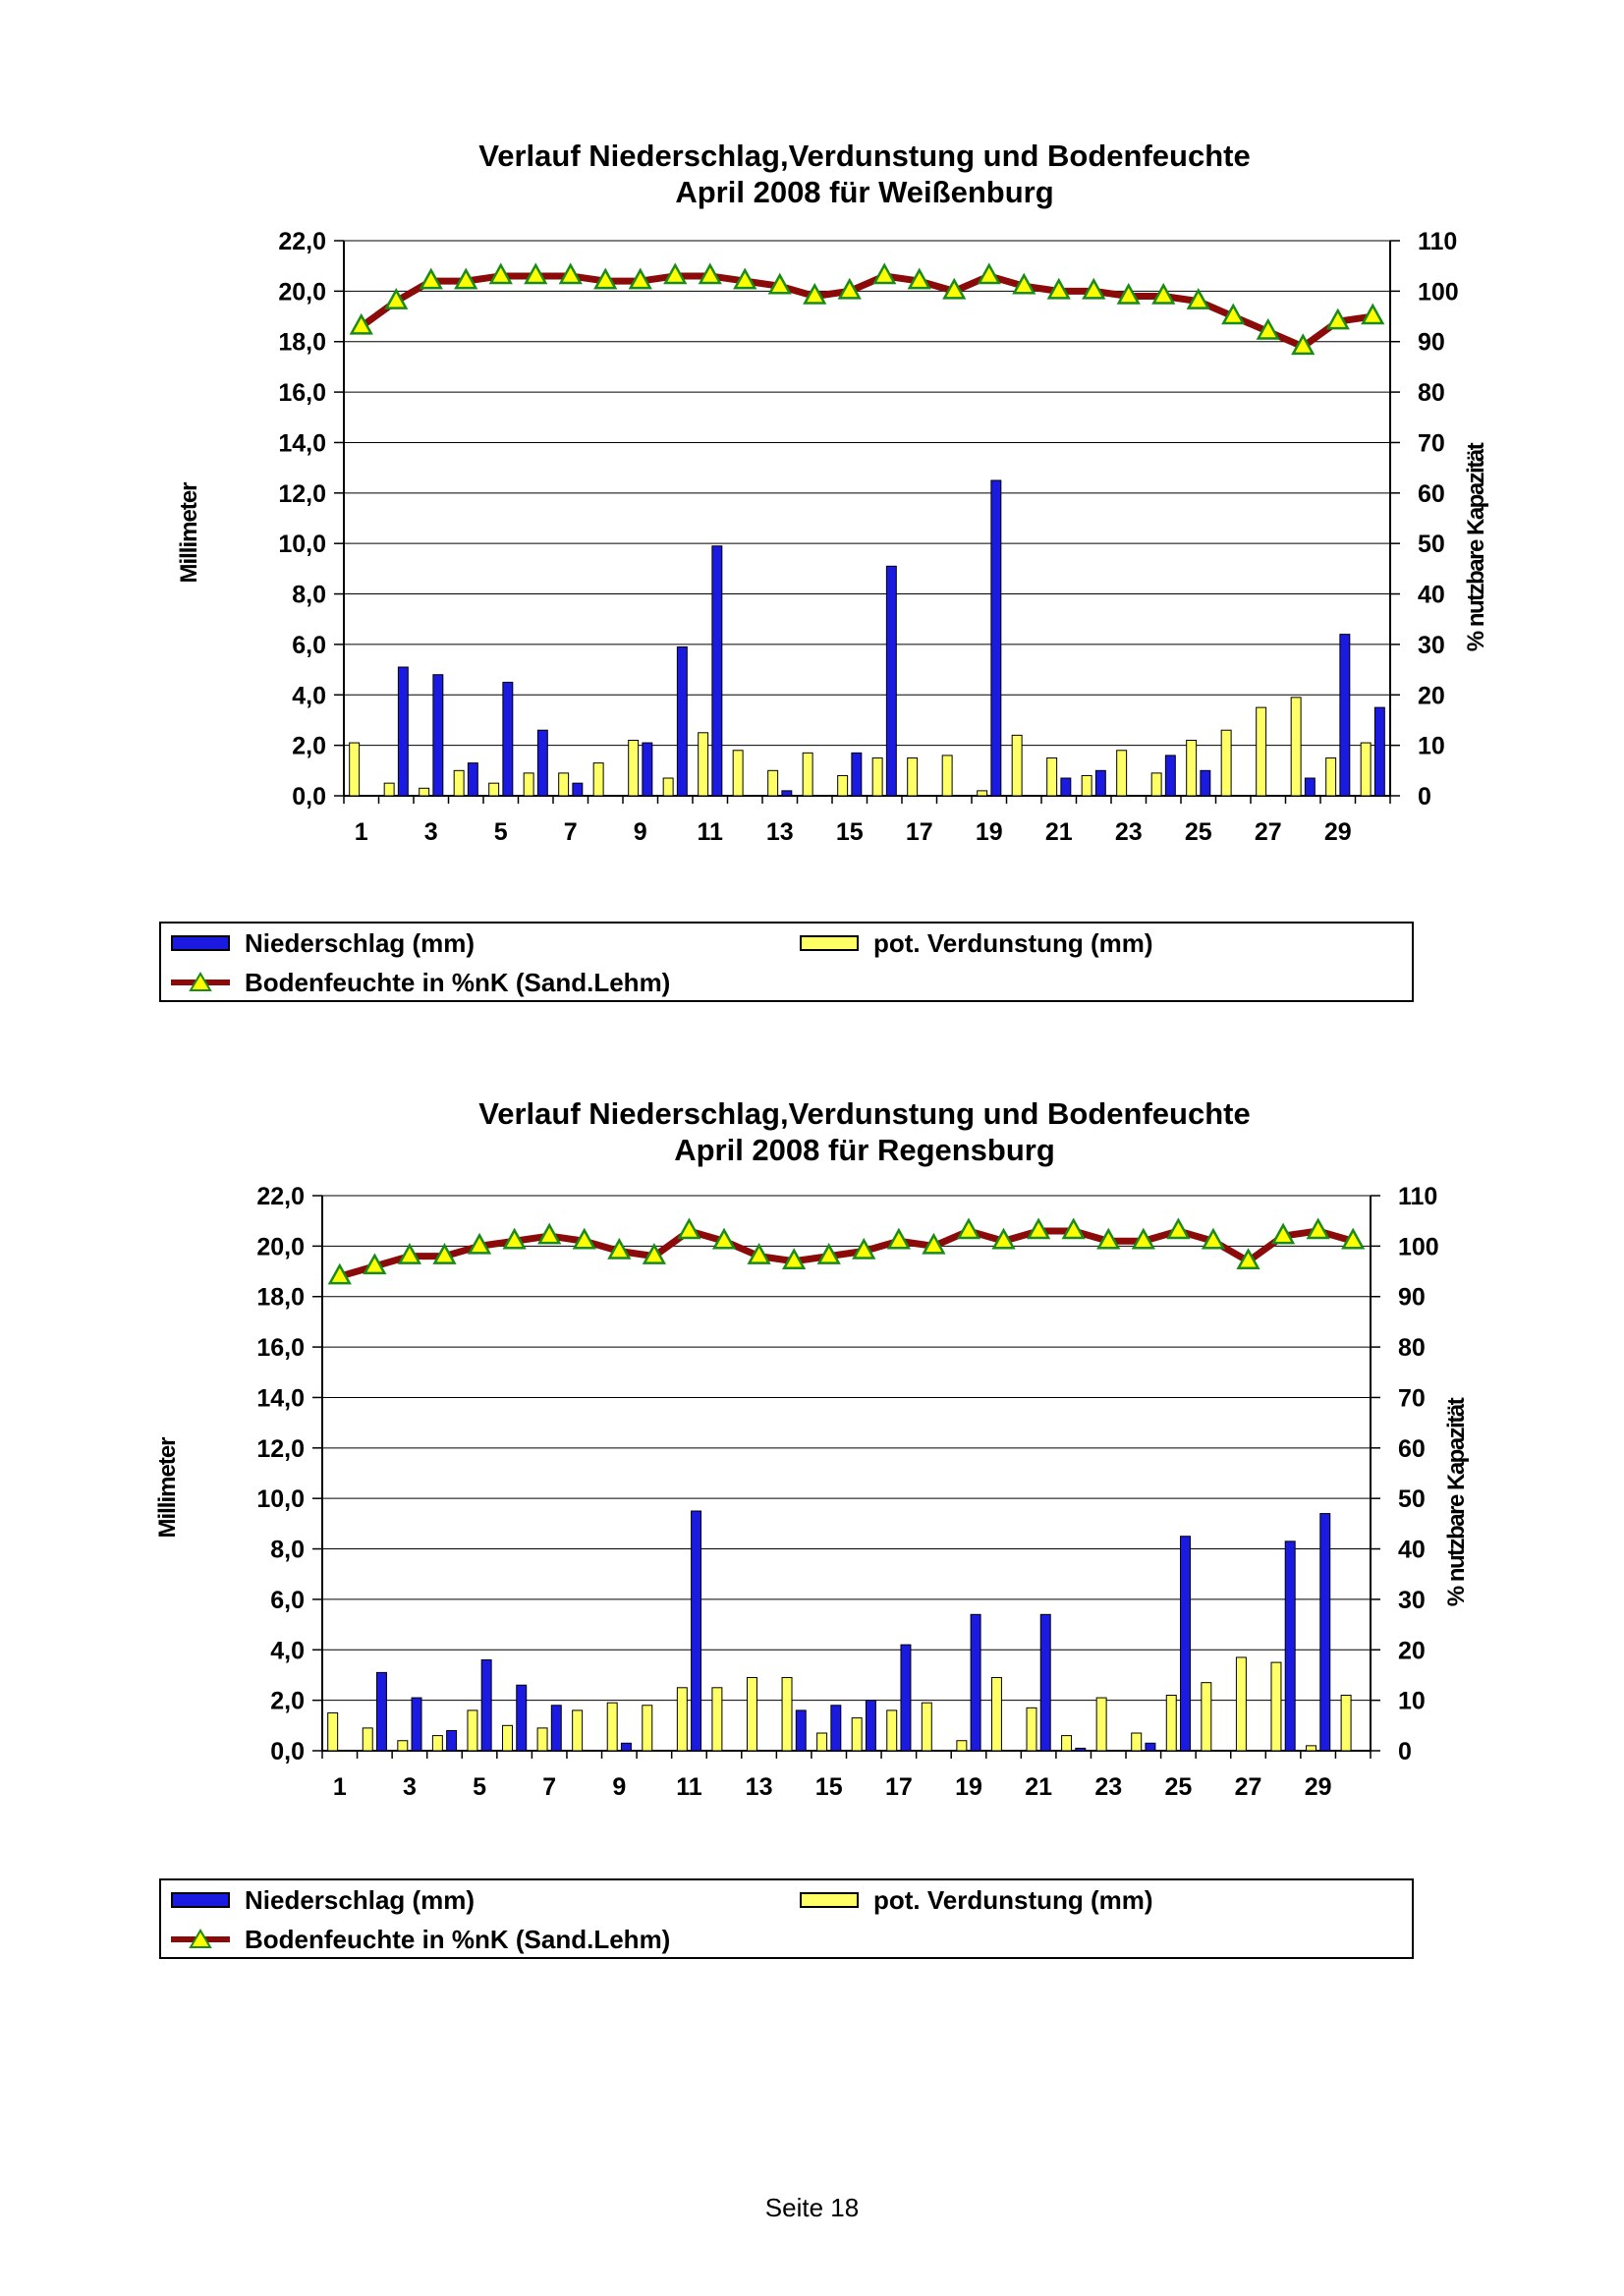 This screenshot has width=1624, height=2296. Describe the element at coordinates (1431, 544) in the screenshot. I see `y2-tick-label: 50` at that location.